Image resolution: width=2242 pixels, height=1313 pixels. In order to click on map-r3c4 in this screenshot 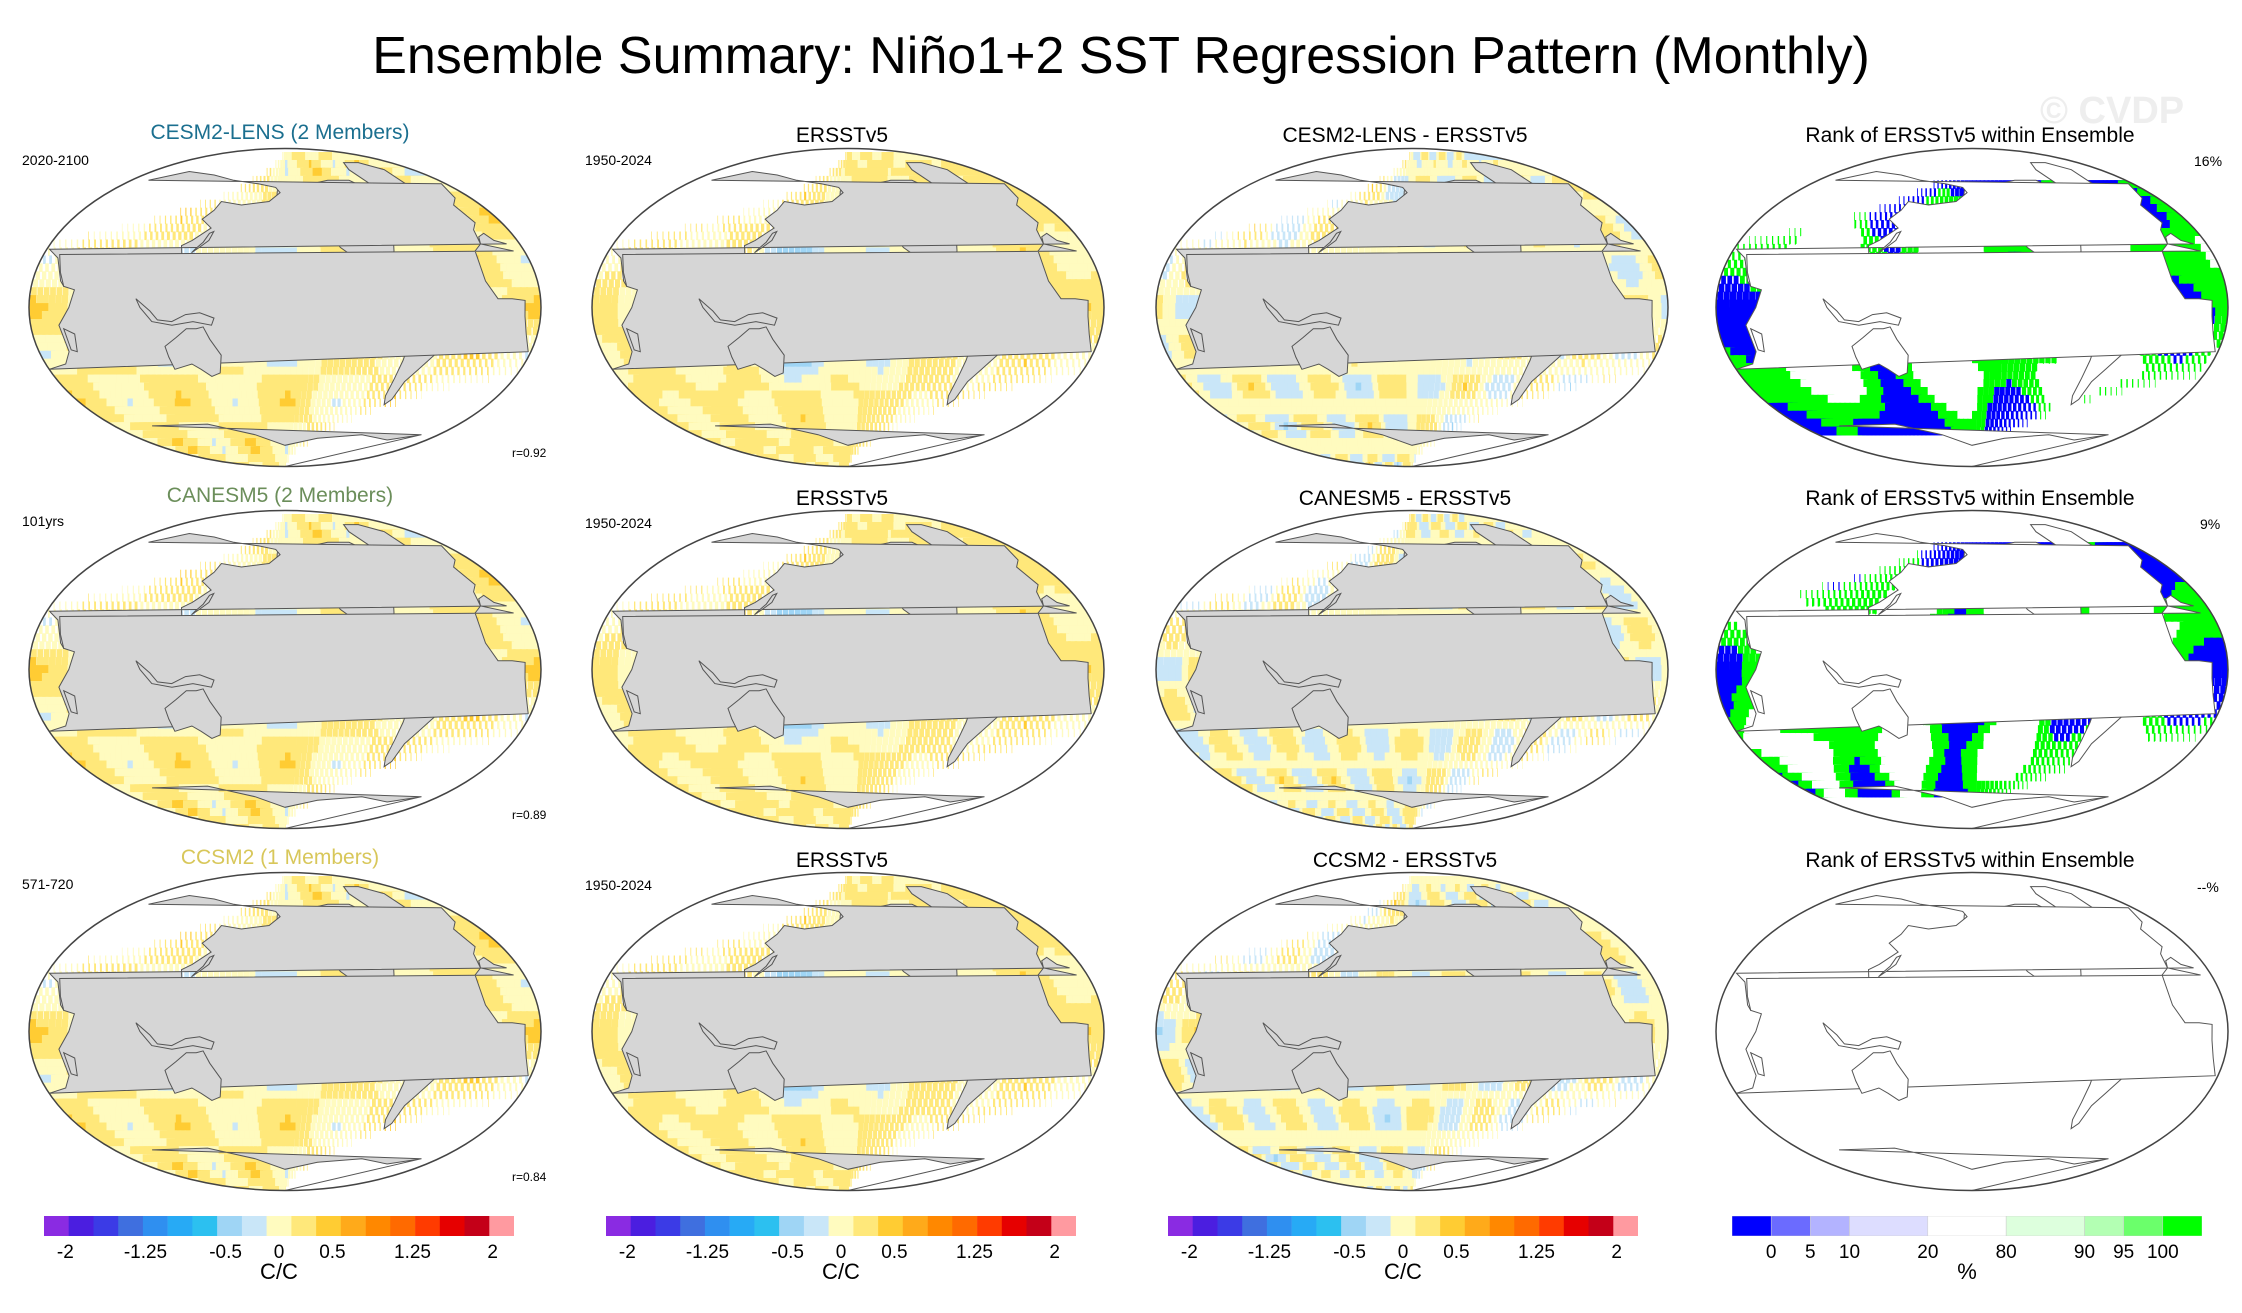, I will do `click(1972, 1031)`.